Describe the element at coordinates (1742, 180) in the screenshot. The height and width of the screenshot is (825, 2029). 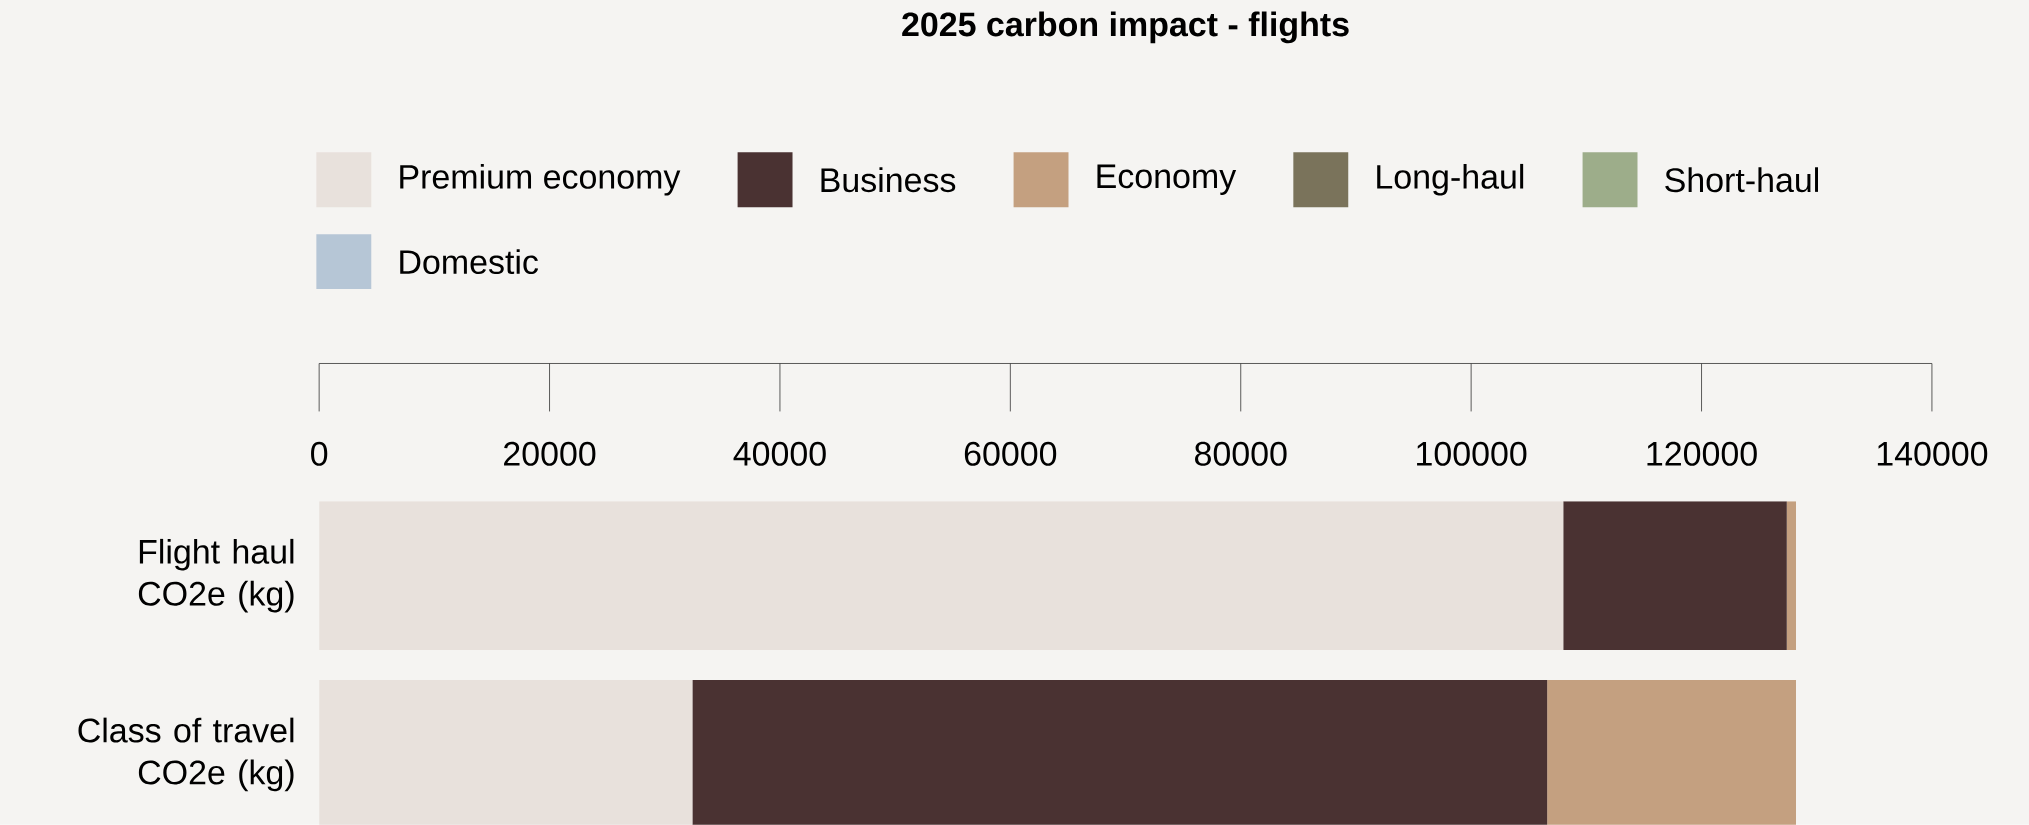
I see `legend-label: Short-haul` at that location.